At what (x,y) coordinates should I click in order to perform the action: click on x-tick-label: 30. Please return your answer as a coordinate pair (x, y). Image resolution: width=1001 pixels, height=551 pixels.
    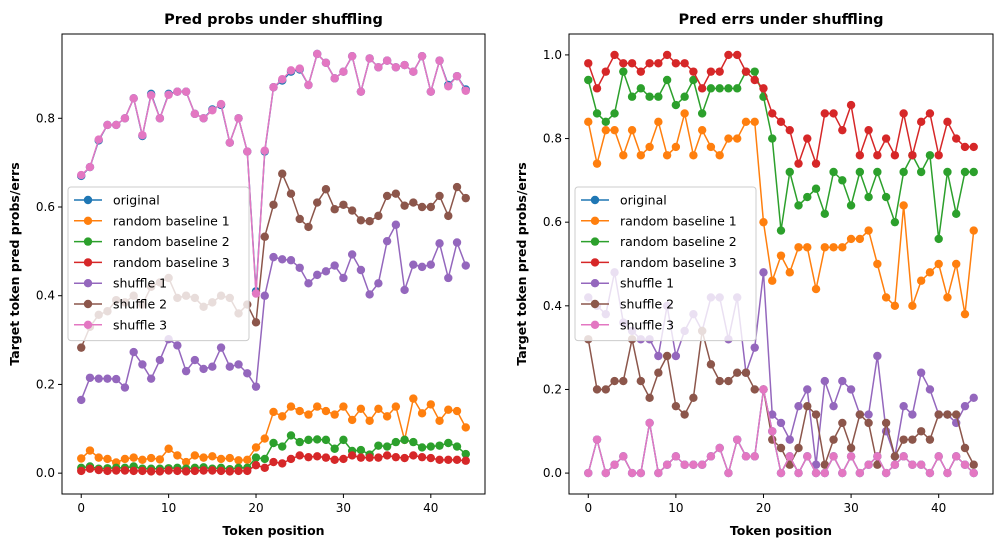
    Looking at the image, I should click on (343, 508).